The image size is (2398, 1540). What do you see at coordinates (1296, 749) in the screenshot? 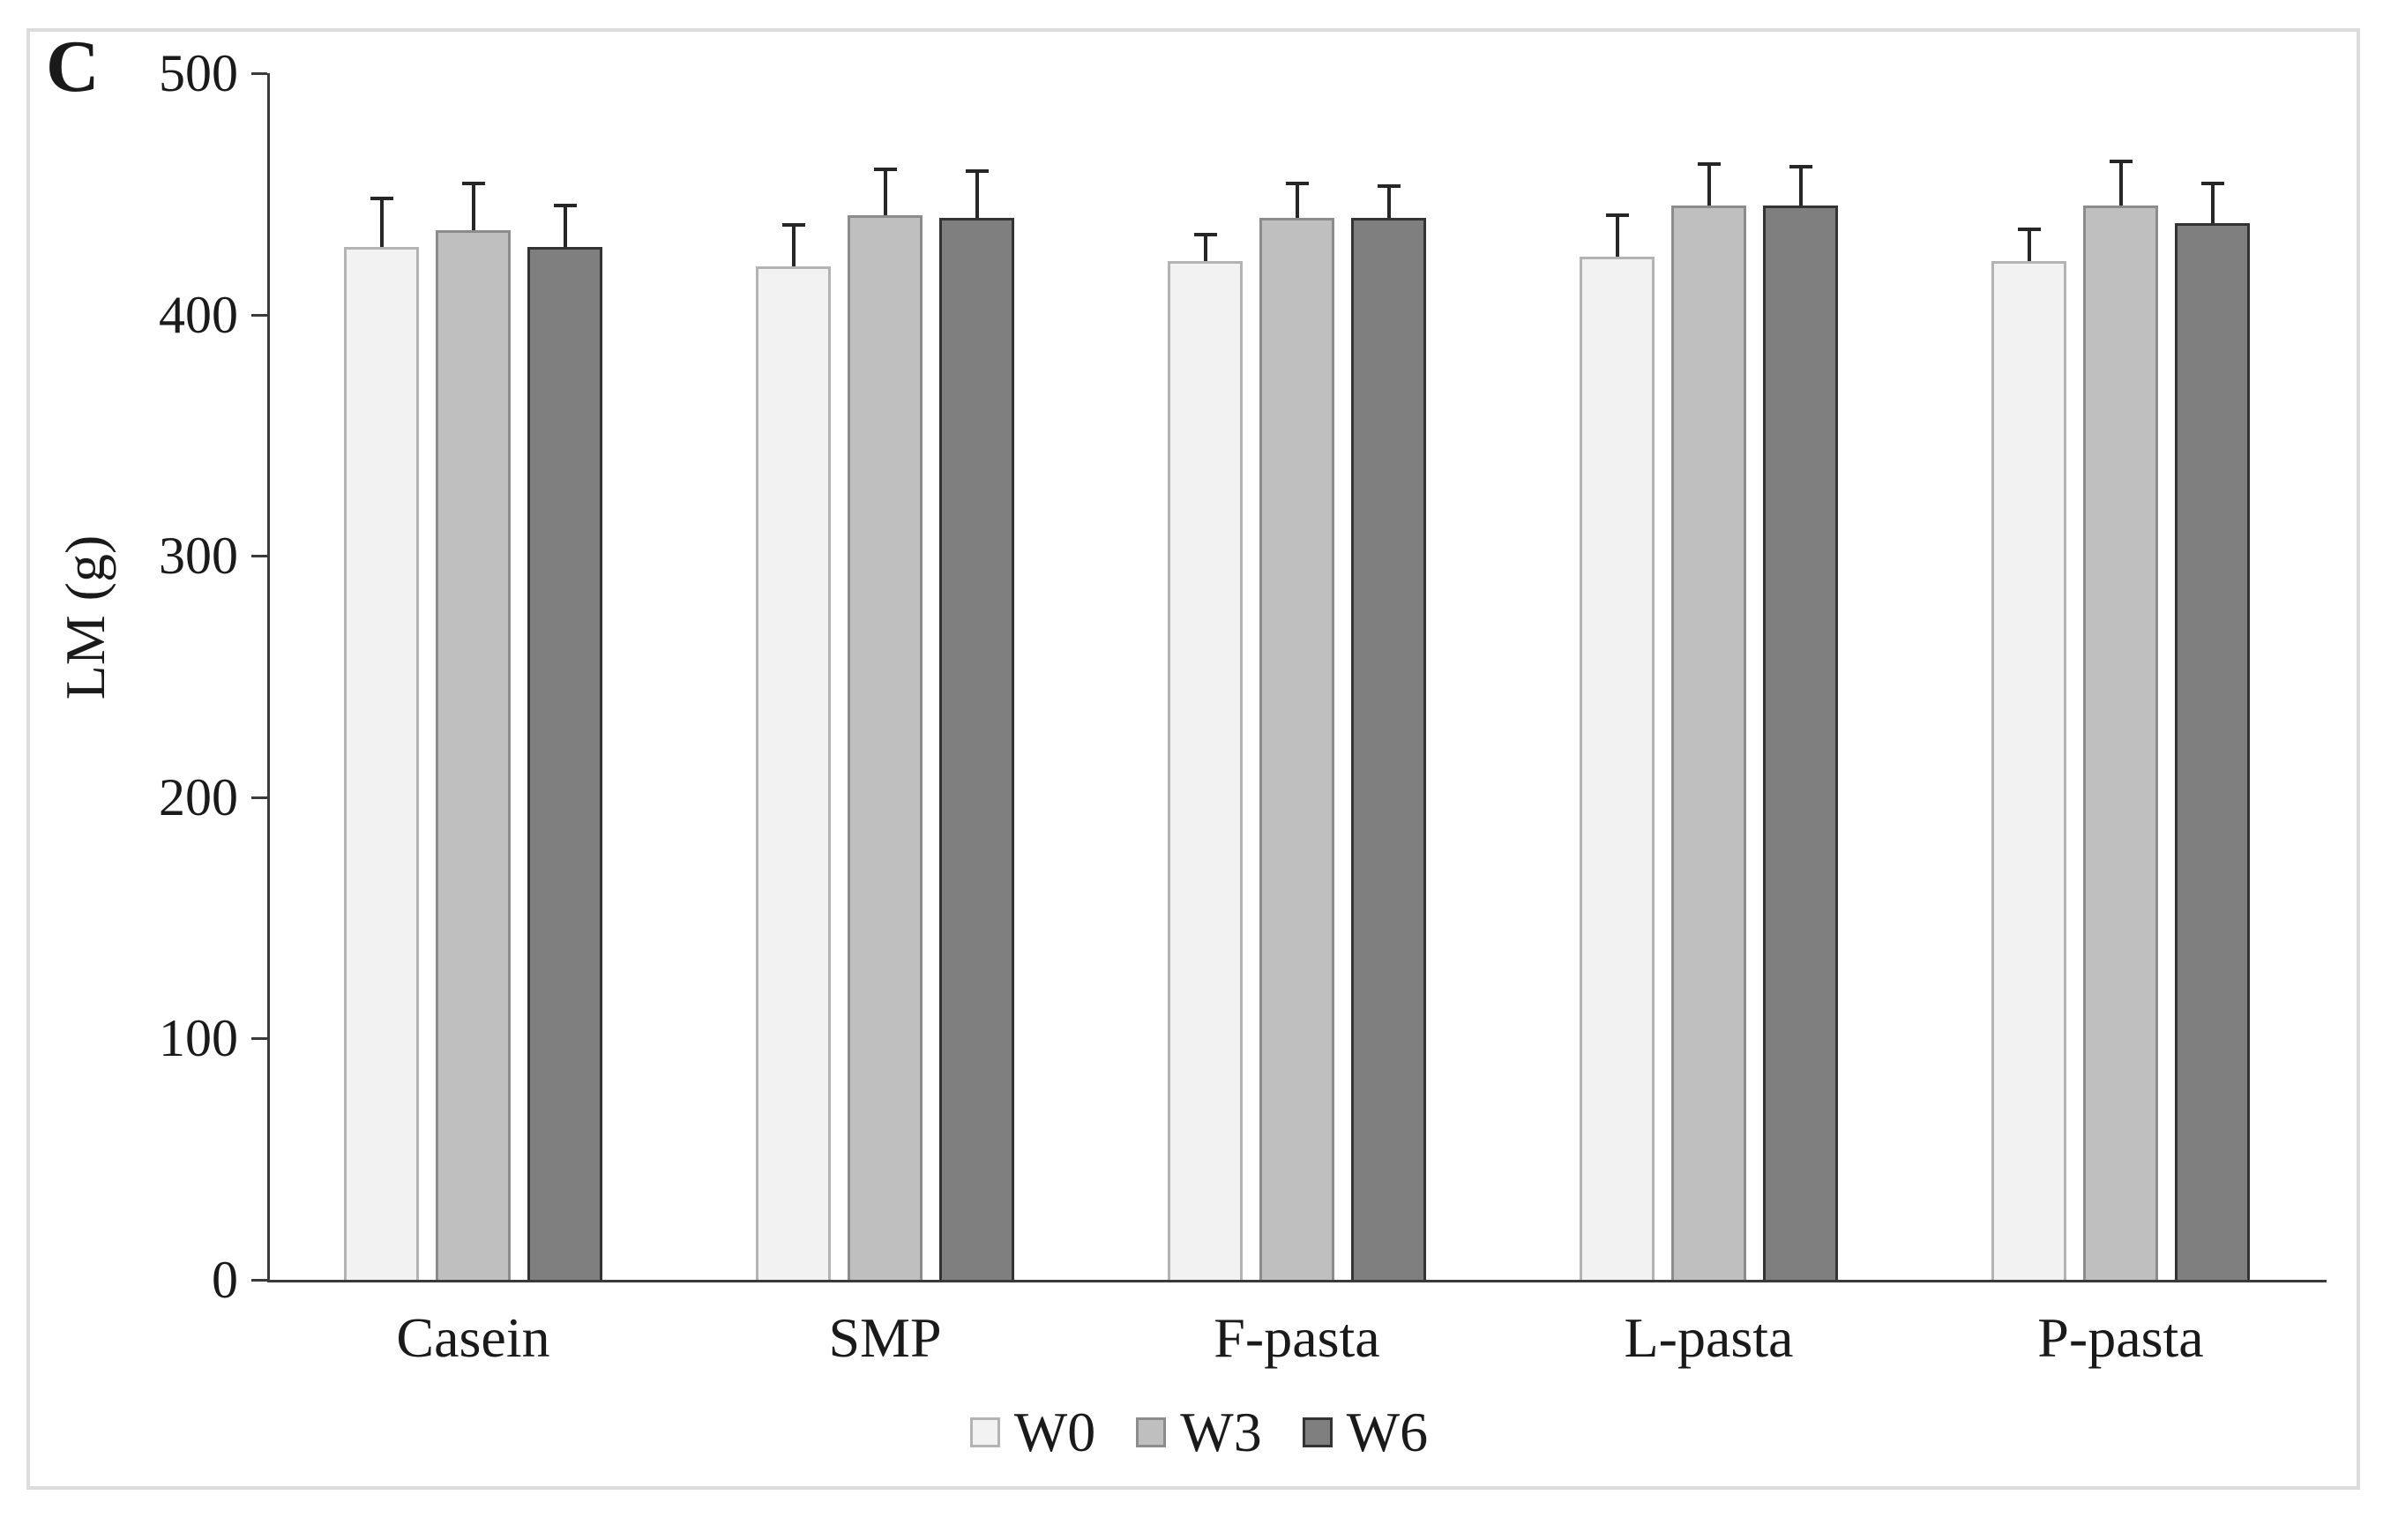
I see `bar-W3-F-pasta` at bounding box center [1296, 749].